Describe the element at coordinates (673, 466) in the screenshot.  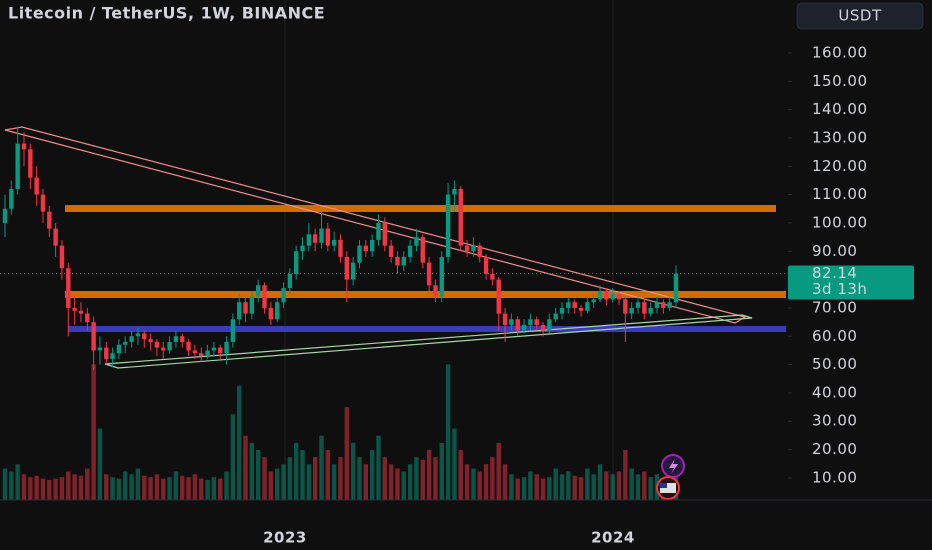
I see `lightning-icon` at that location.